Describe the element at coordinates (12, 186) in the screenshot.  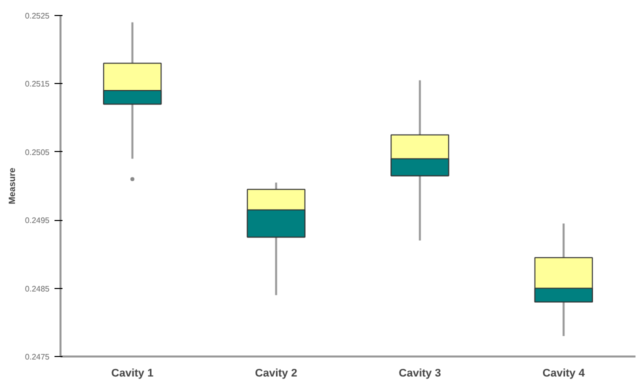
I see `y-axis-title: Measure` at that location.